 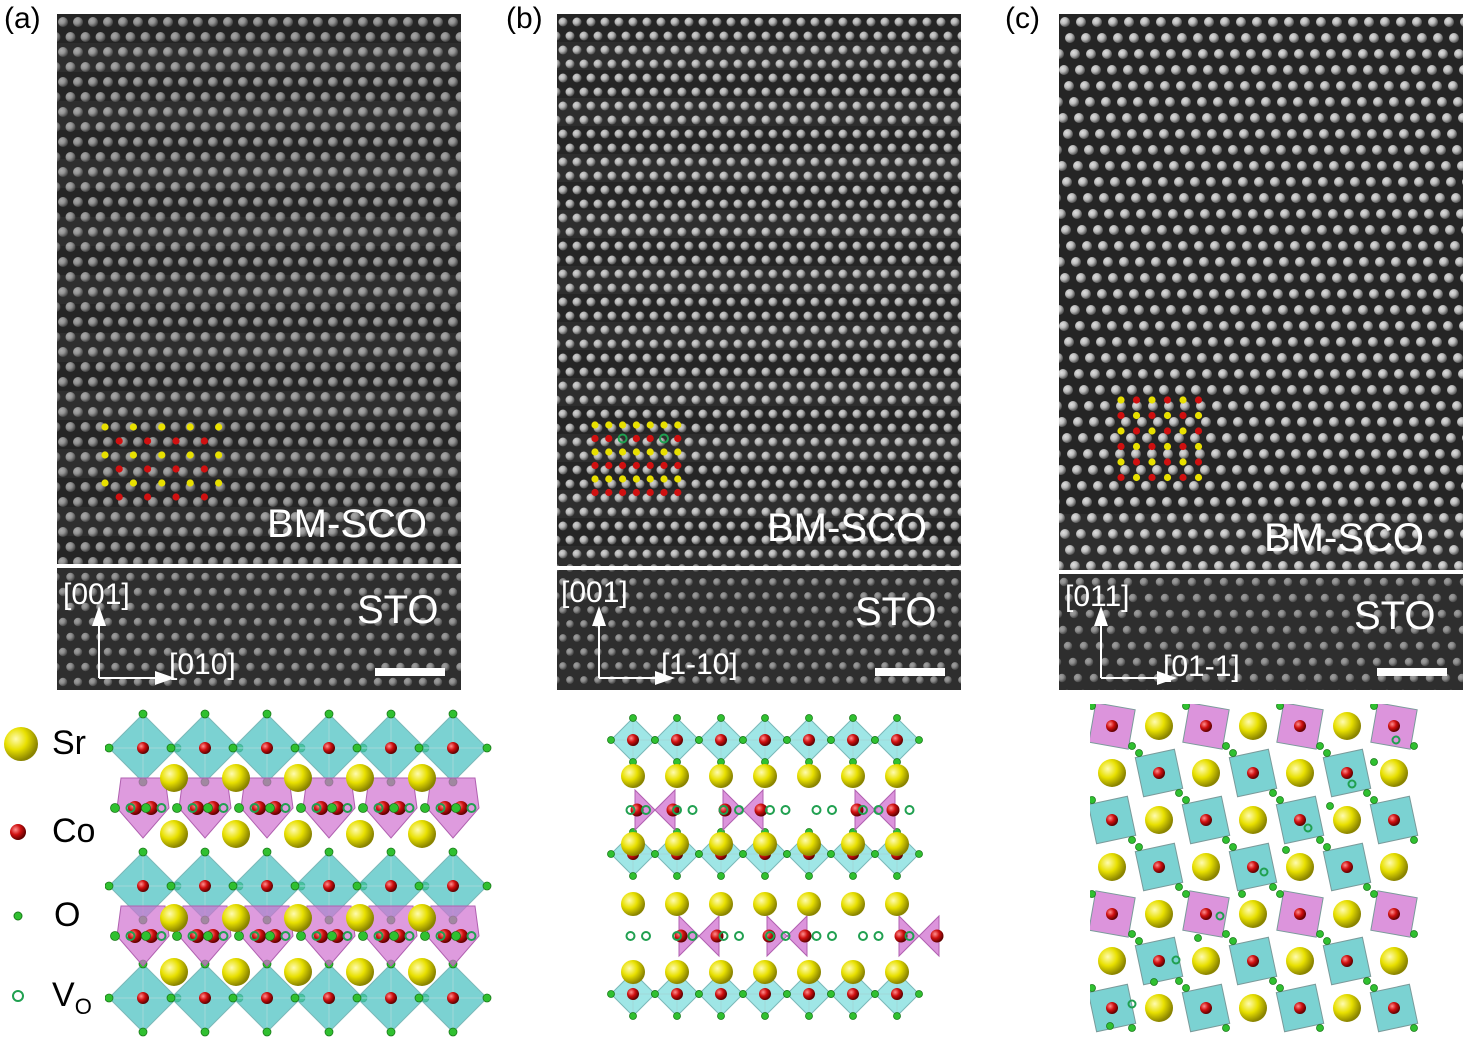 What do you see at coordinates (259, 566) in the screenshot?
I see `interface-line` at bounding box center [259, 566].